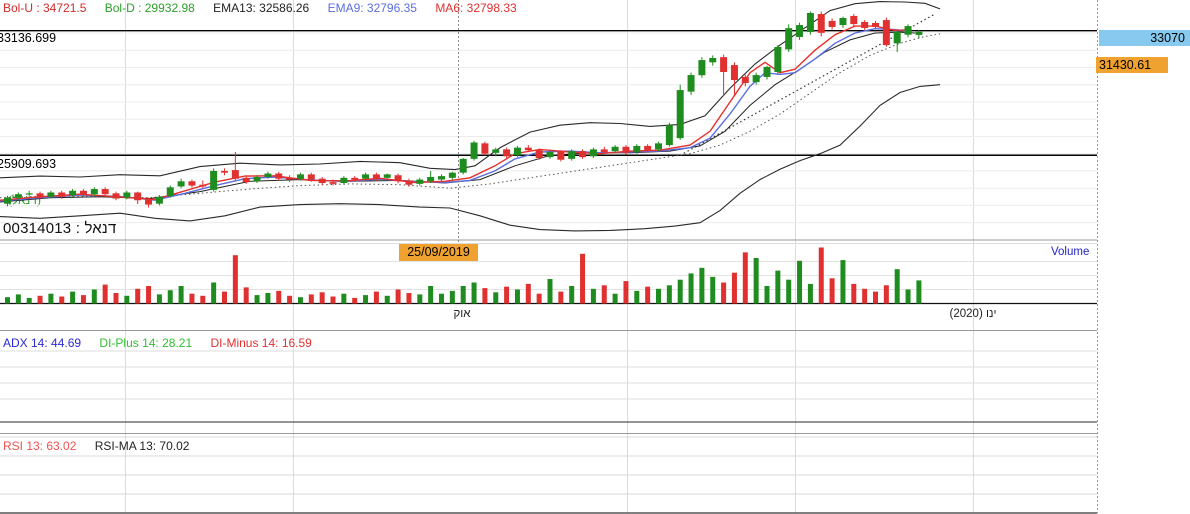 The image size is (1190, 514). I want to click on security-id-label: 00314013 : דנאל, so click(60, 228).